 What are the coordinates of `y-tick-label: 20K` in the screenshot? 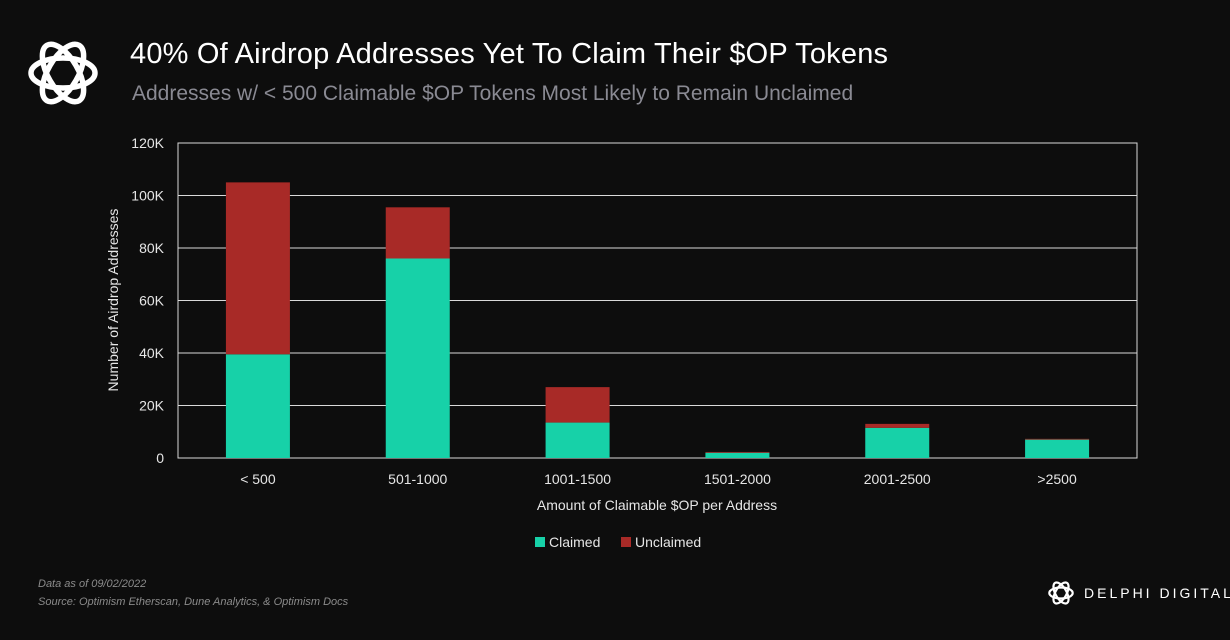 It's located at (152, 406).